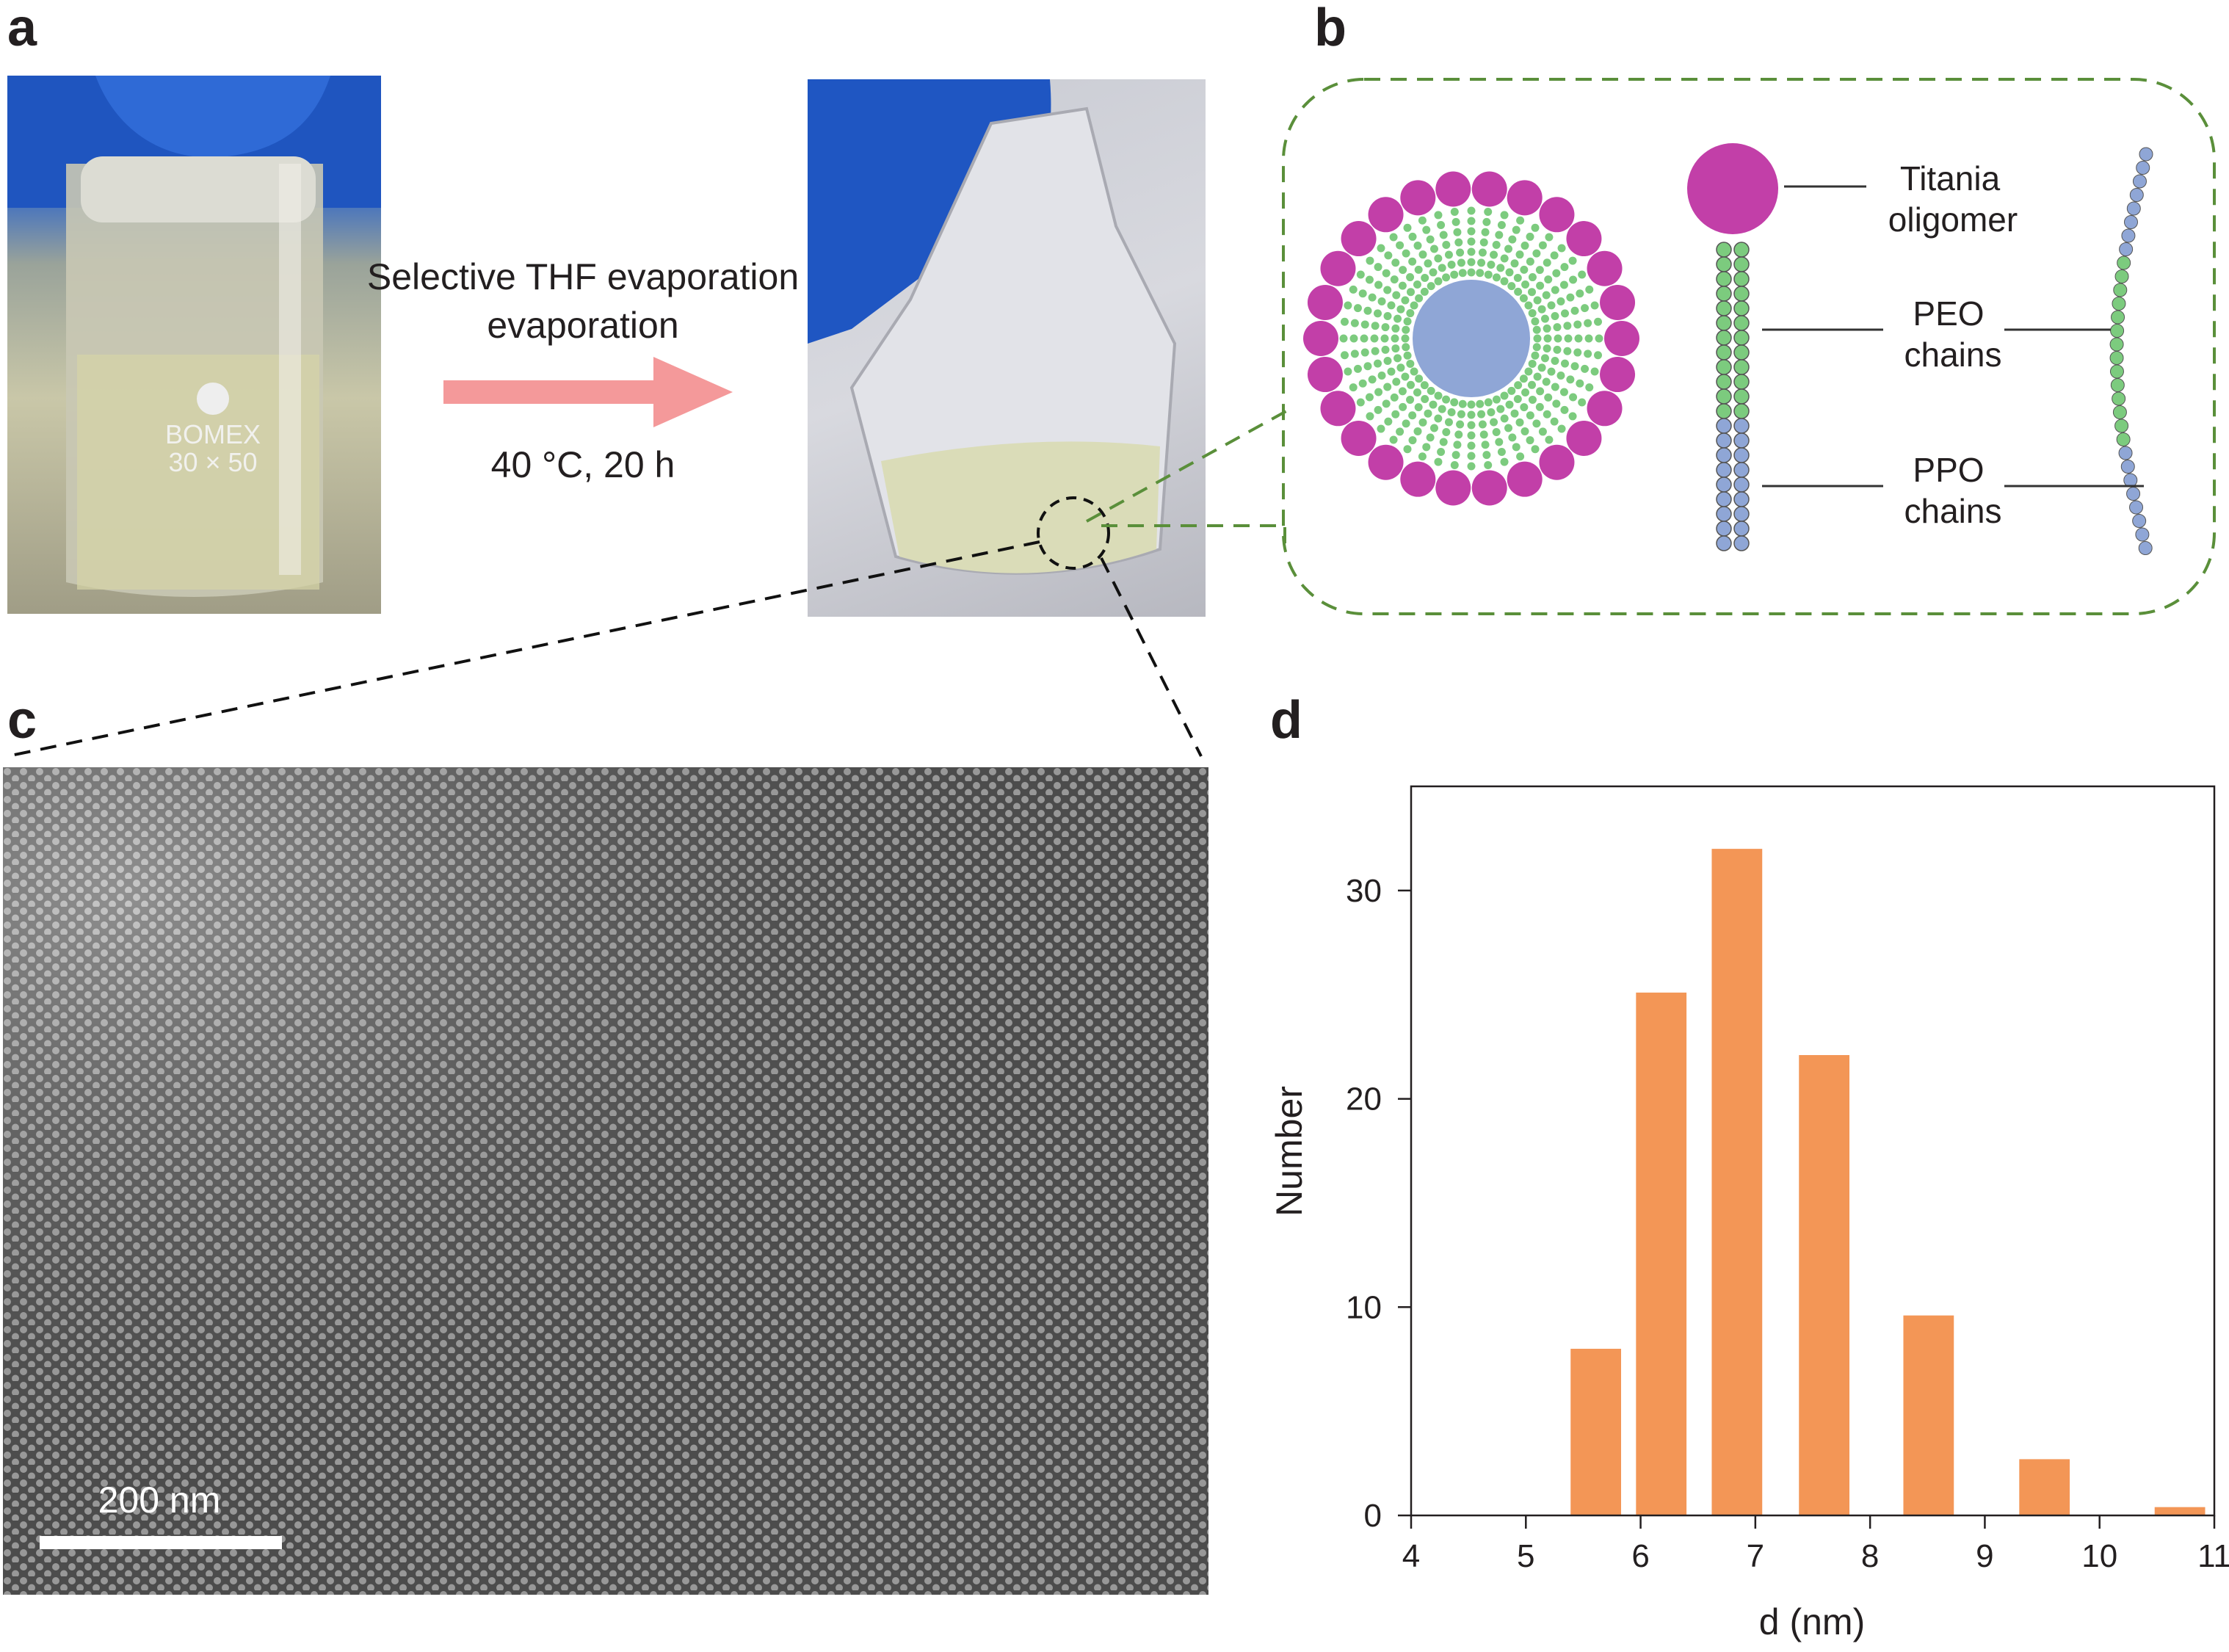 The height and width of the screenshot is (1652, 2229). What do you see at coordinates (22, 28) in the screenshot?
I see `panel-label-a: a` at bounding box center [22, 28].